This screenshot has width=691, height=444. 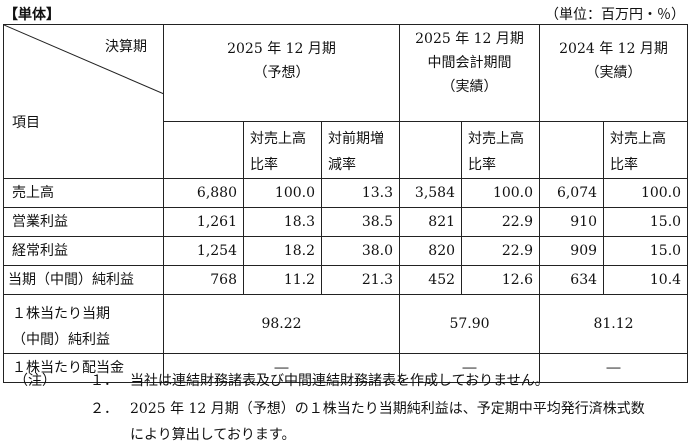 What do you see at coordinates (431, 150) in the screenshot?
I see `interim-amount-header` at bounding box center [431, 150].